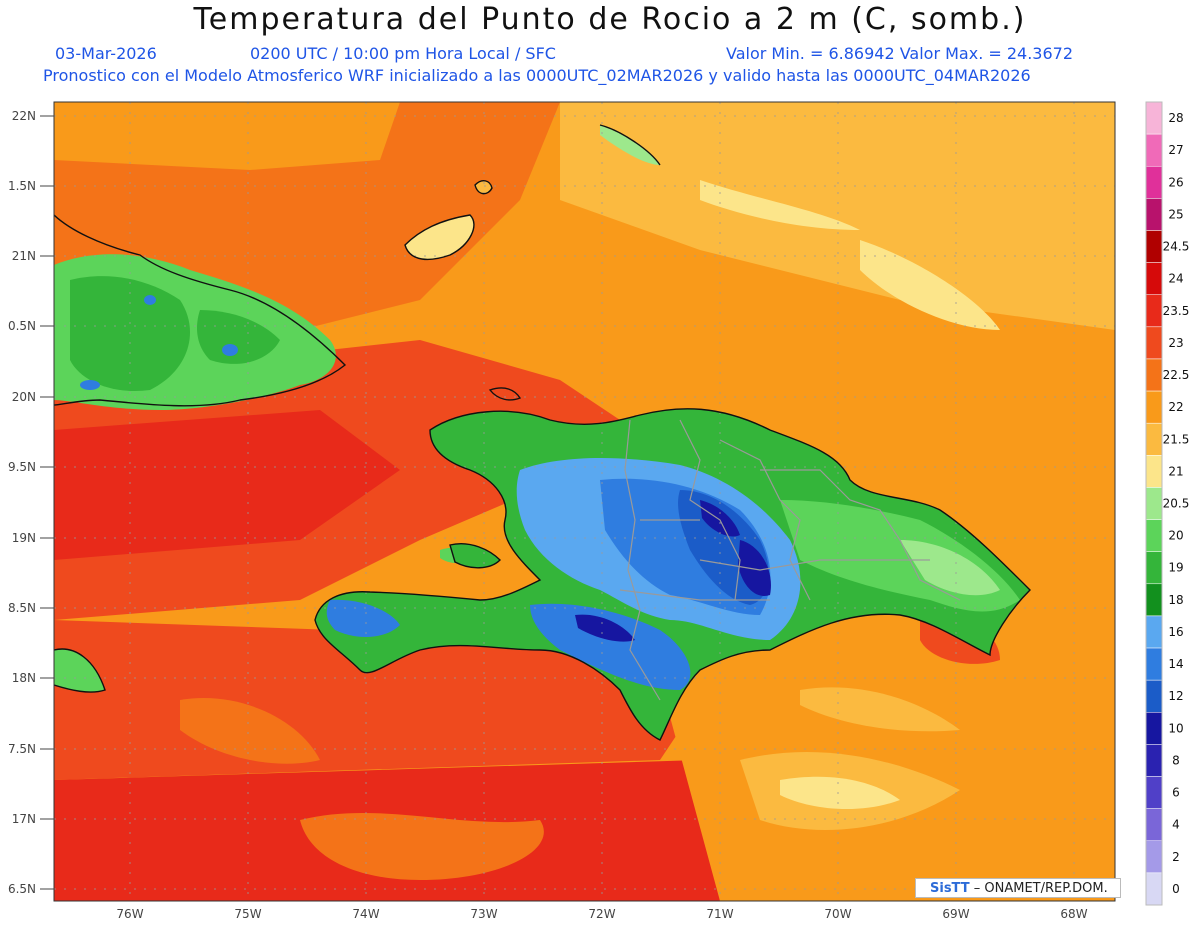  I want to click on legend-label: 4, so click(1176, 825).